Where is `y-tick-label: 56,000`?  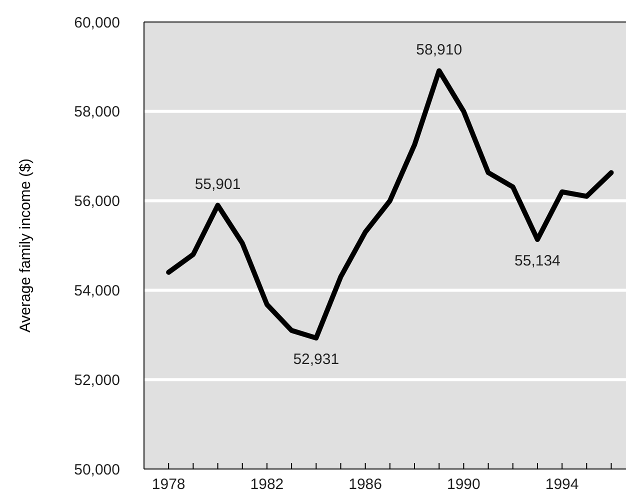
y-tick-label: 56,000 is located at coordinates (97, 201).